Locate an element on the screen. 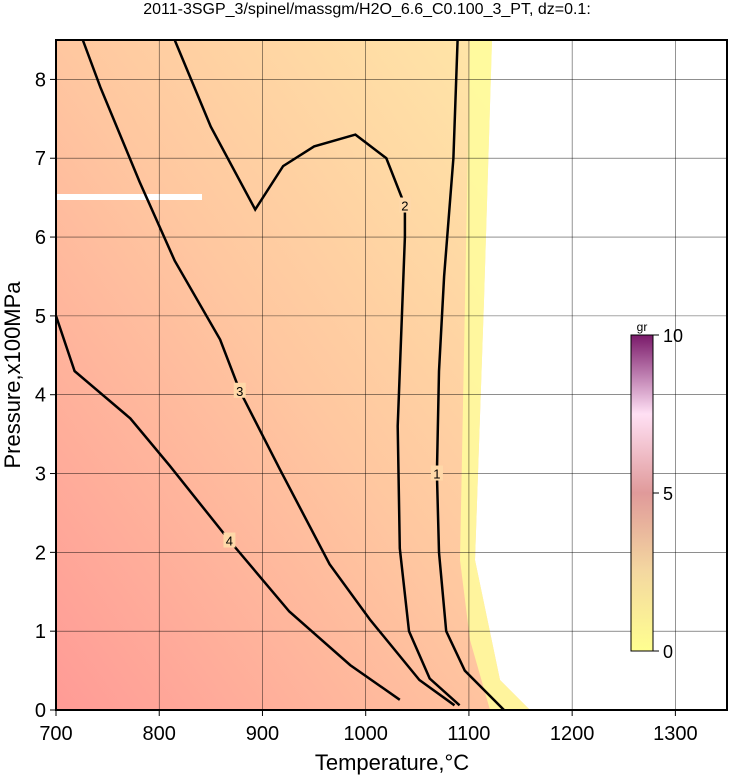 The image size is (734, 781). contour-label: 3 is located at coordinates (239, 391).